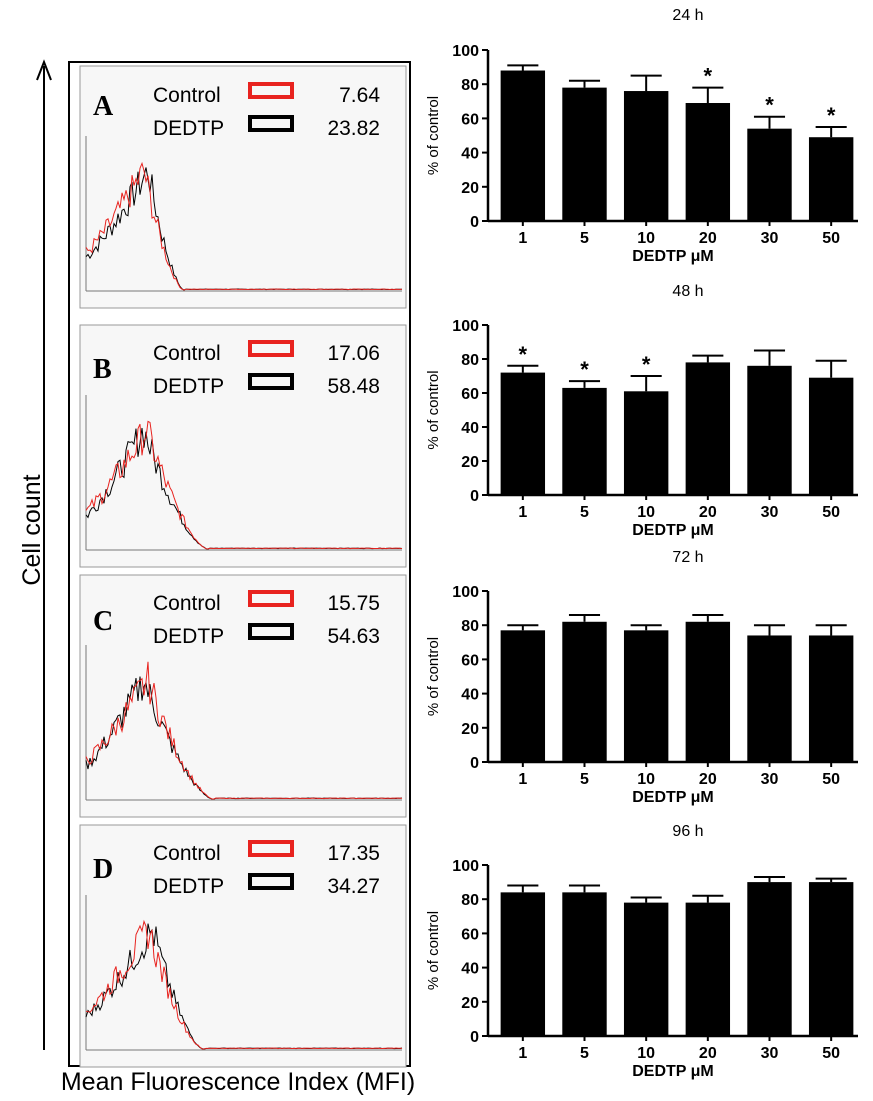 Image resolution: width=873 pixels, height=1101 pixels. What do you see at coordinates (353, 636) in the screenshot?
I see `legend-value: 54.63` at bounding box center [353, 636].